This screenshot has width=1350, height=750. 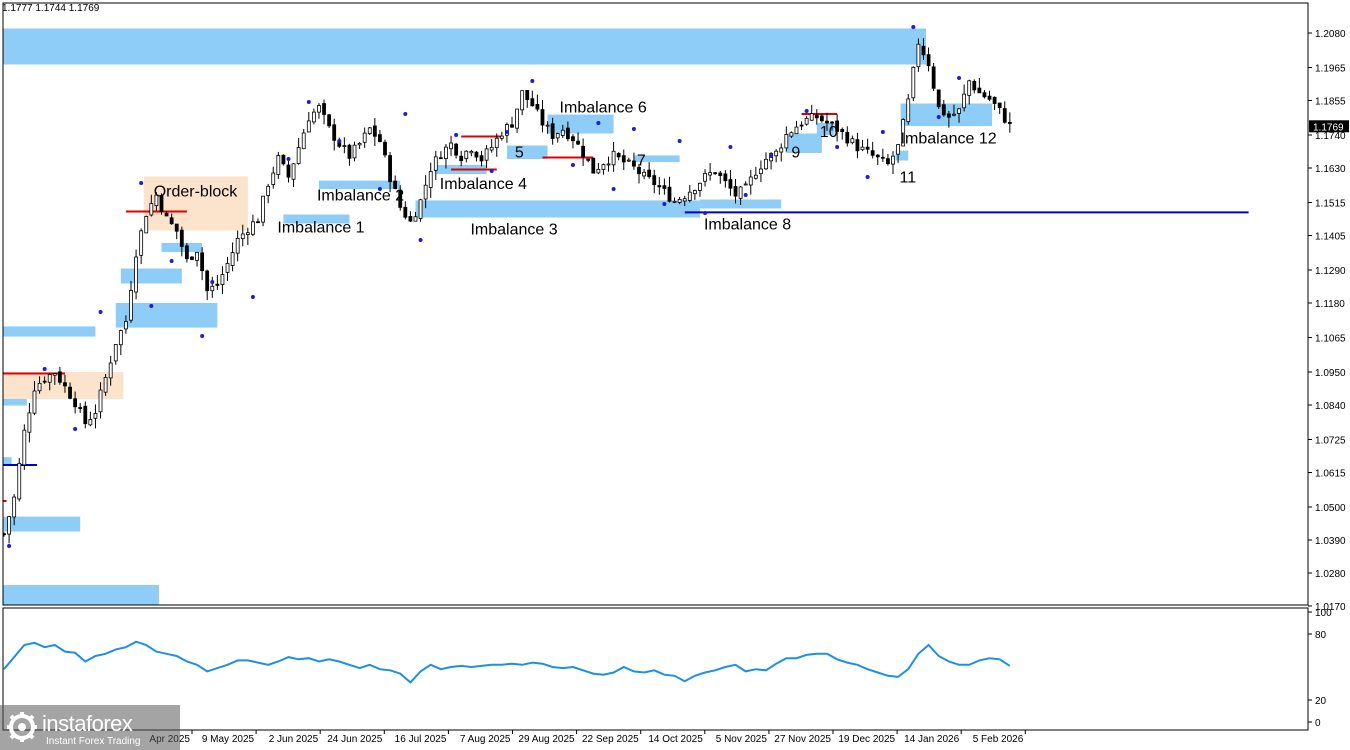 I want to click on oscillator-panel, so click(x=507, y=662).